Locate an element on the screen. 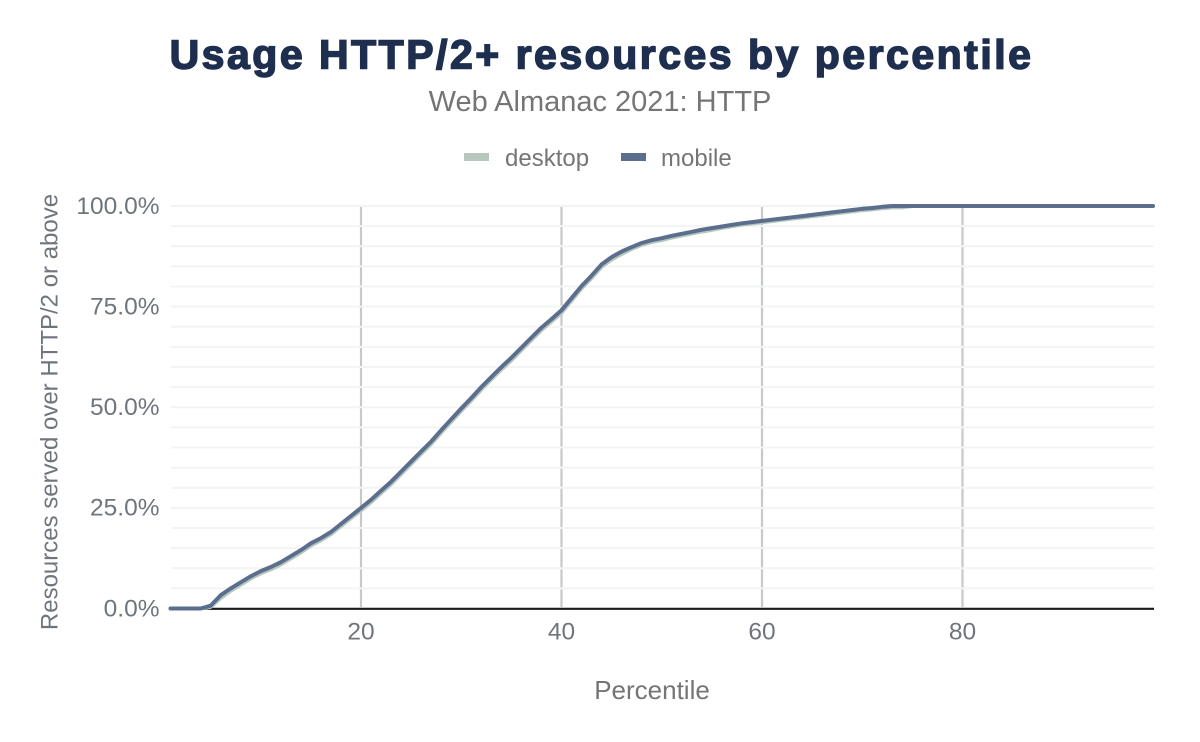 The image size is (1200, 742). svg-text: 100.0% is located at coordinates (117, 206).